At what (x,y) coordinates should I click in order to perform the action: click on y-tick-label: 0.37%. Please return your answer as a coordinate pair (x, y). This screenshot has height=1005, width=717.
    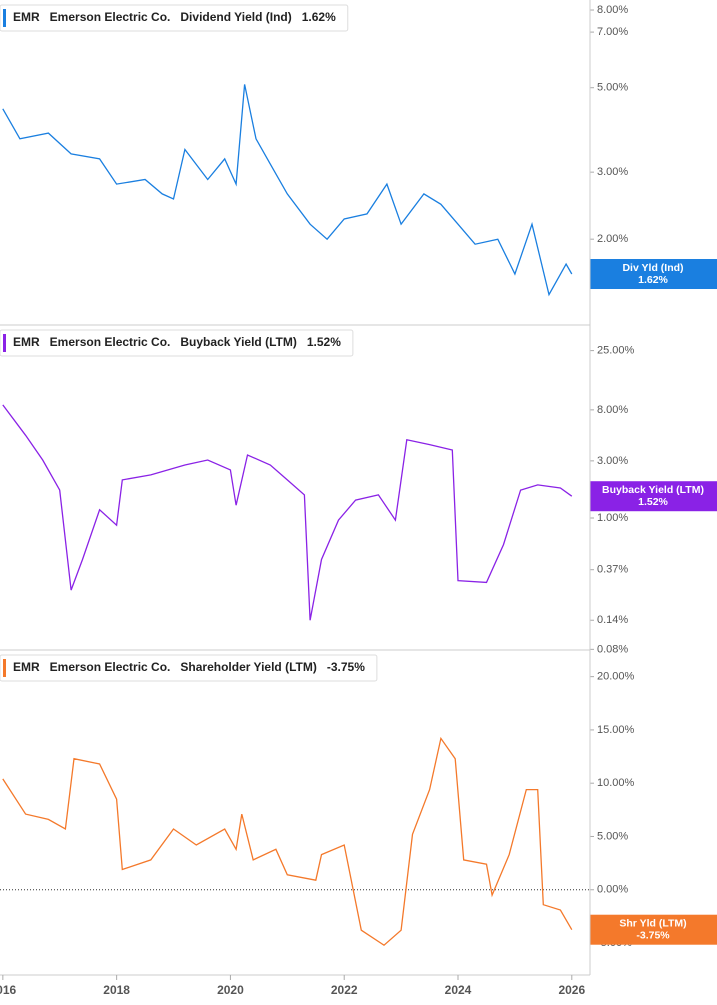
    Looking at the image, I should click on (612, 570).